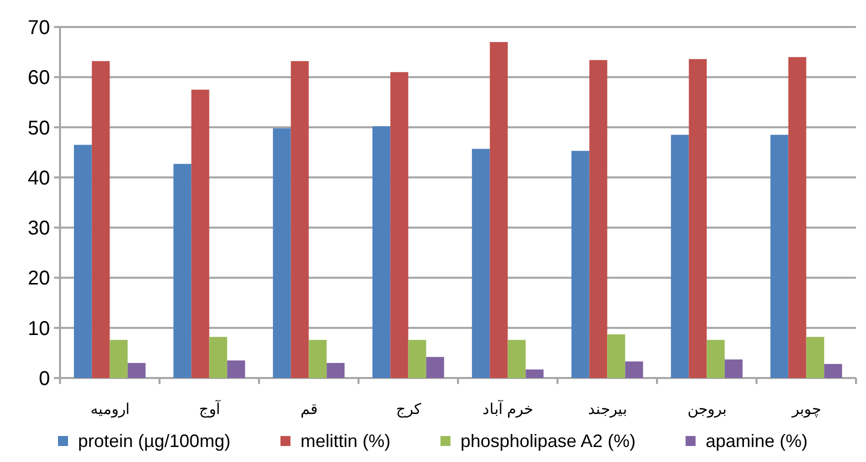 Image resolution: width=866 pixels, height=462 pixels. Describe the element at coordinates (309, 409) in the screenshot. I see `x-tick-label: قم` at that location.